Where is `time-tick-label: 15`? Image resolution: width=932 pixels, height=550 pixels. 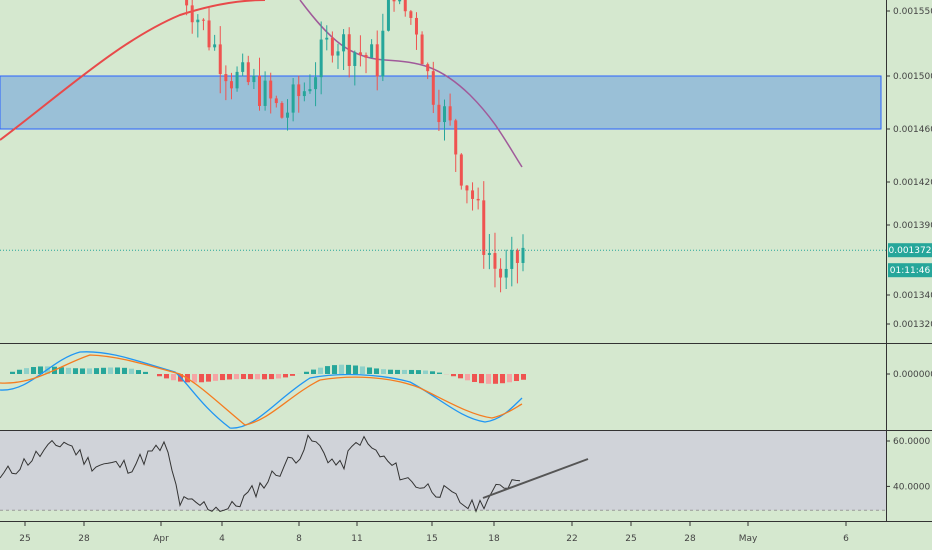
time-tick-label: 15 is located at coordinates (431, 539).